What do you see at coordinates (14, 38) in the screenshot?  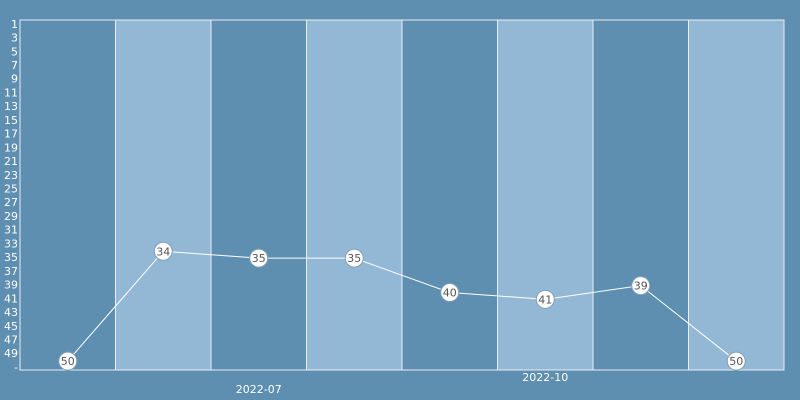 I see `y-tick-label: 3` at bounding box center [14, 38].